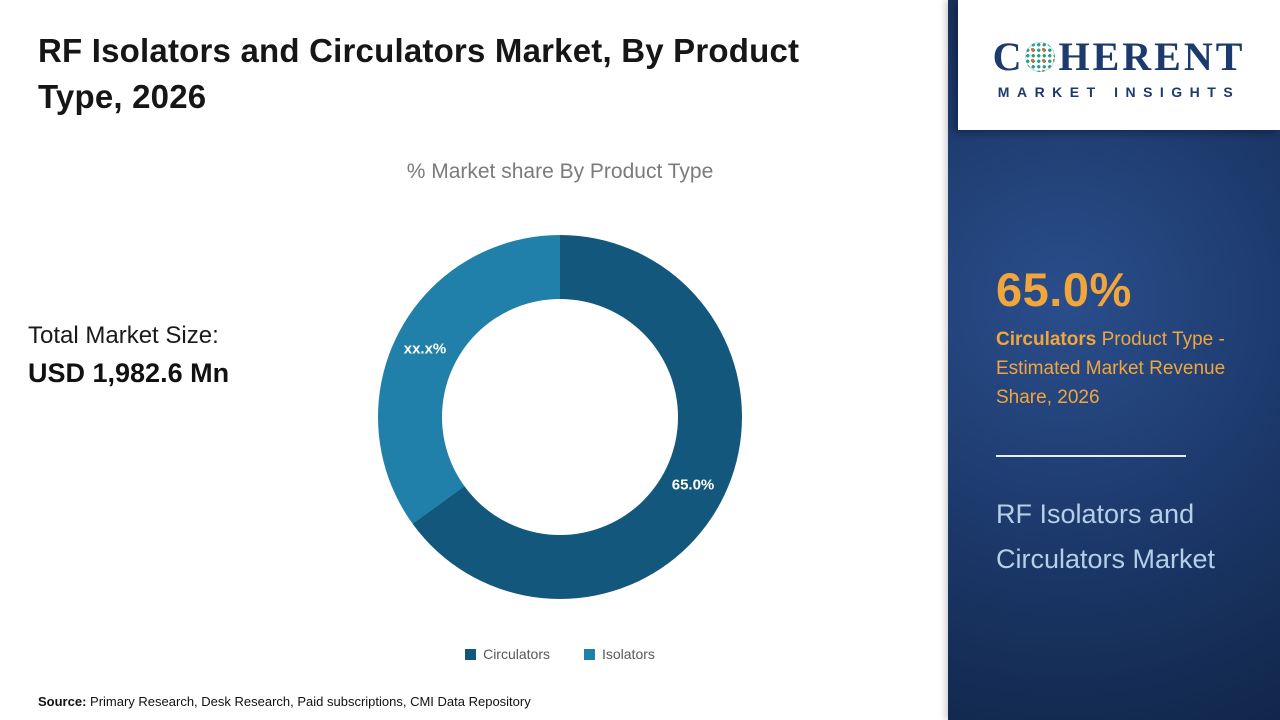  Describe the element at coordinates (1046, 339) in the screenshot. I see `stat-description-bold: Circulators` at that location.